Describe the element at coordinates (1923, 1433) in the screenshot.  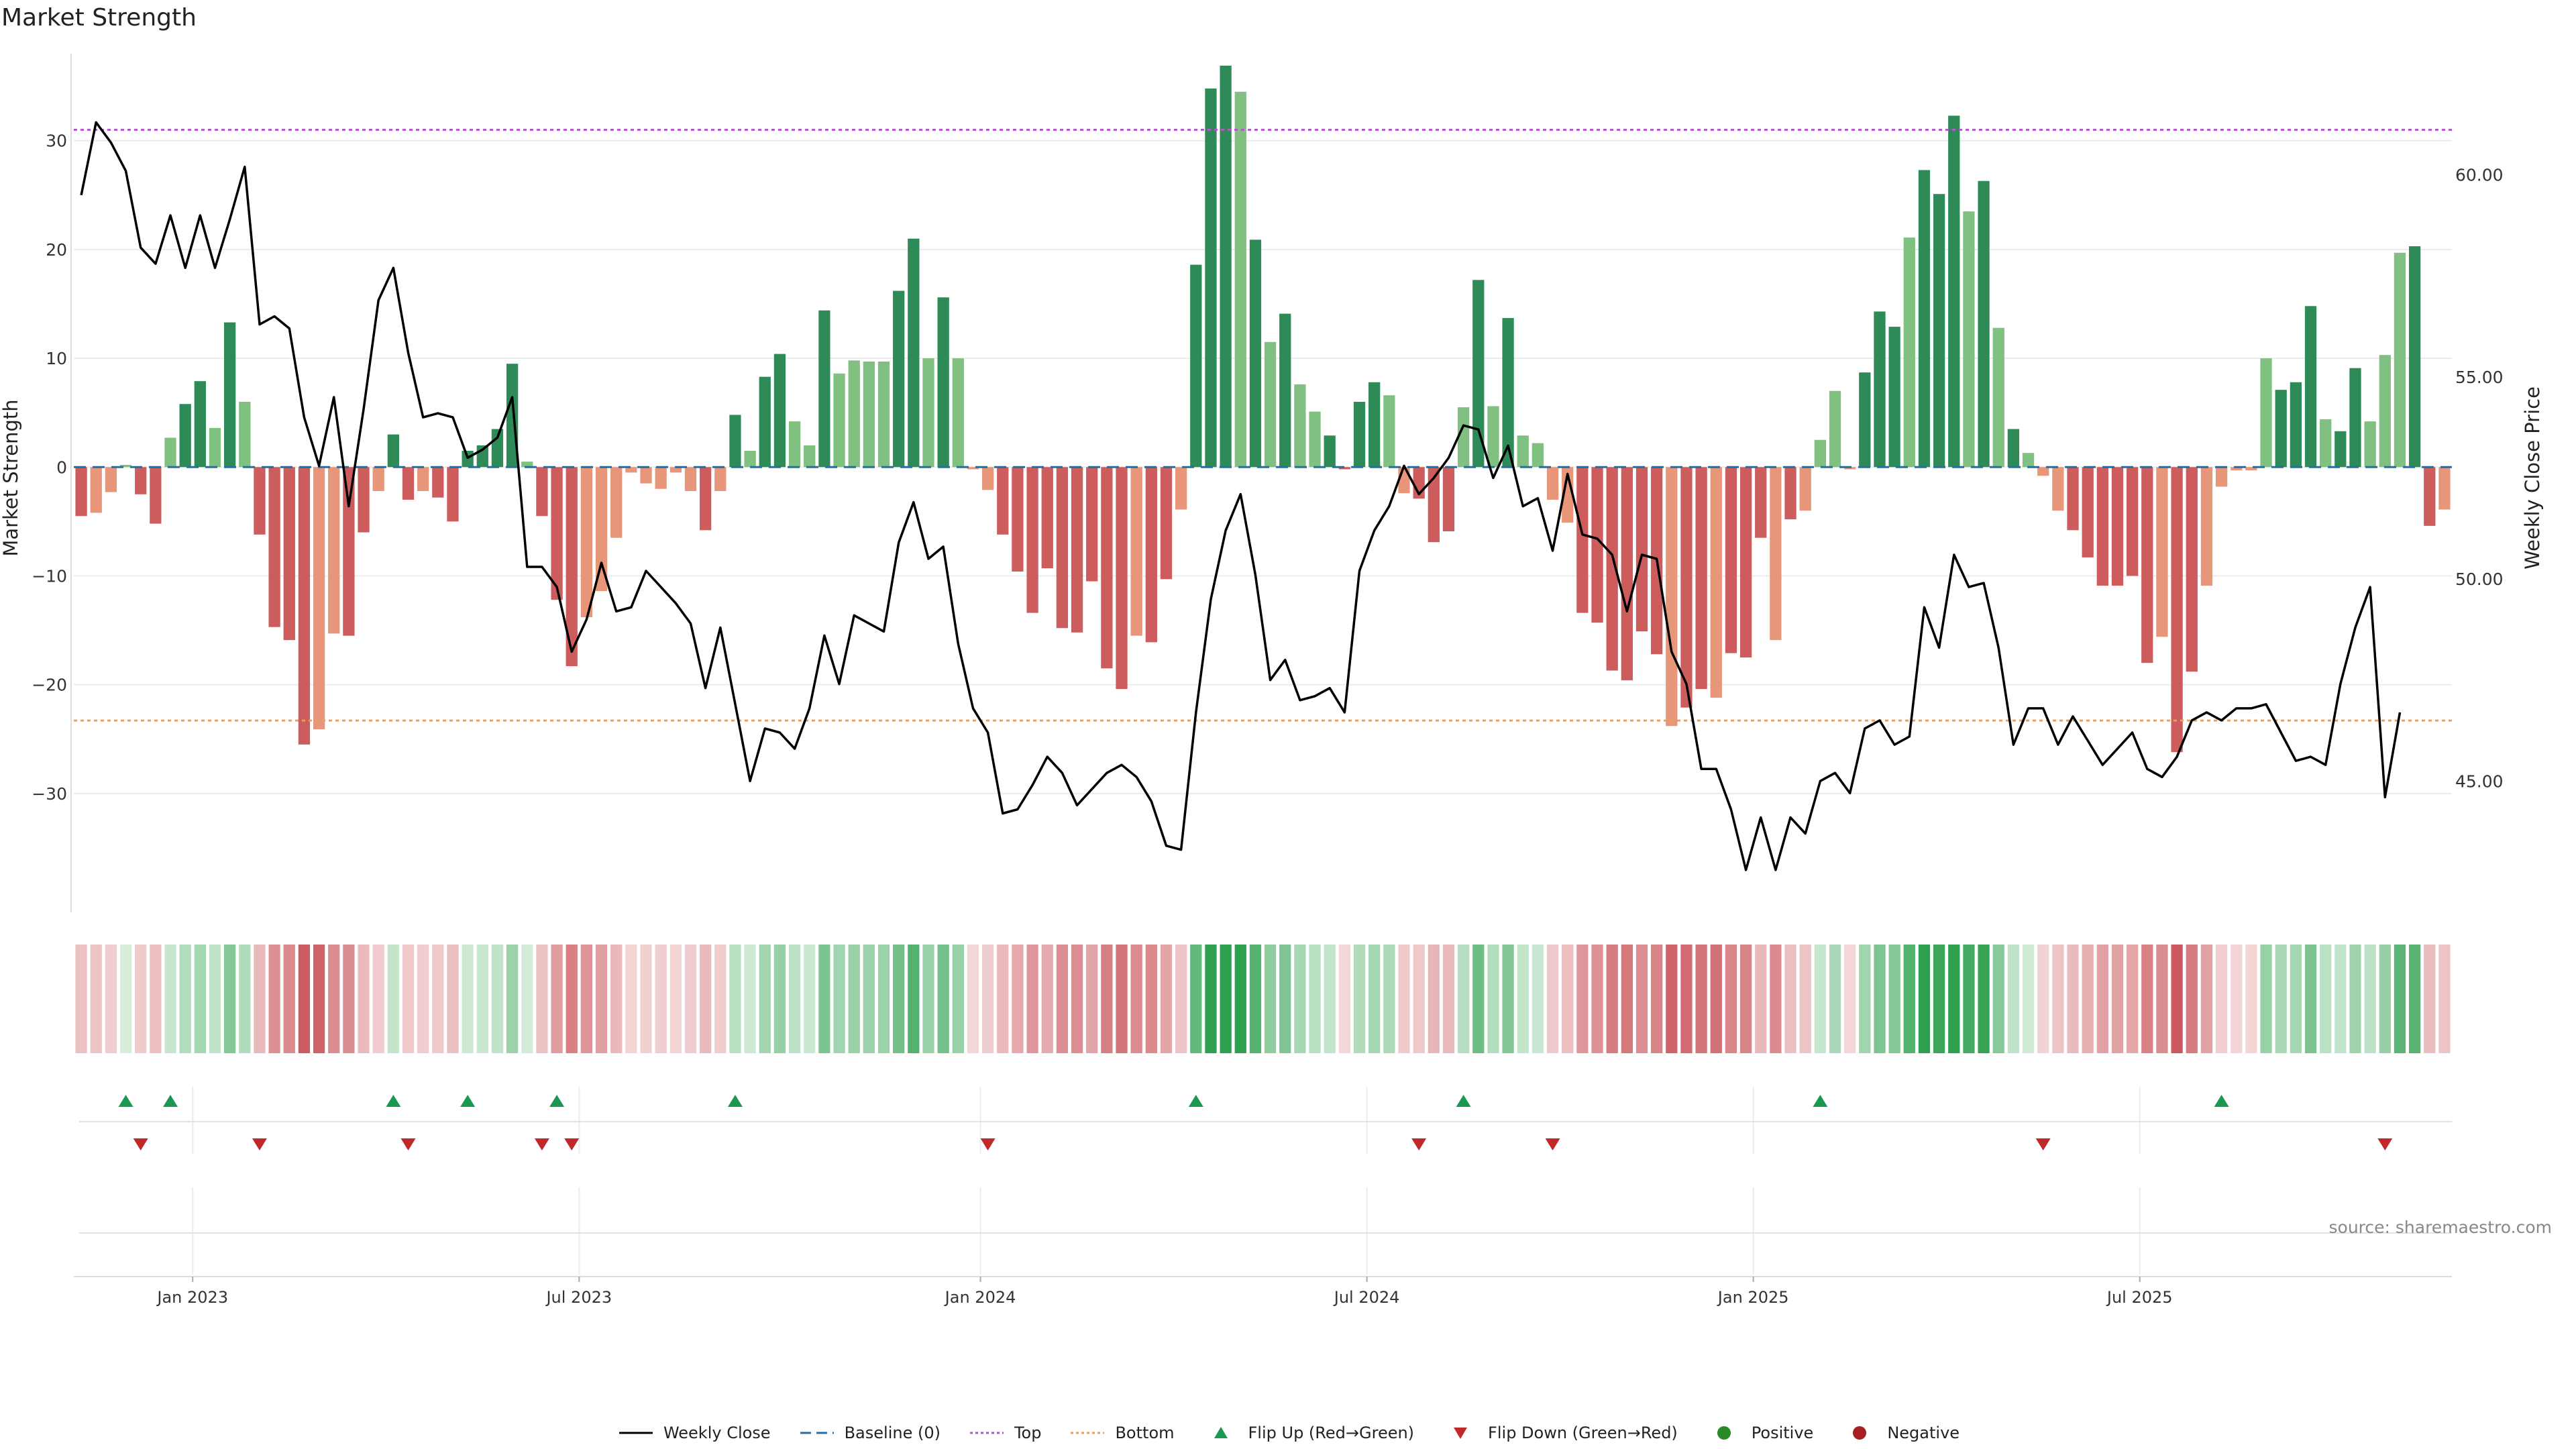
I see `legend-label: Negative` at that location.